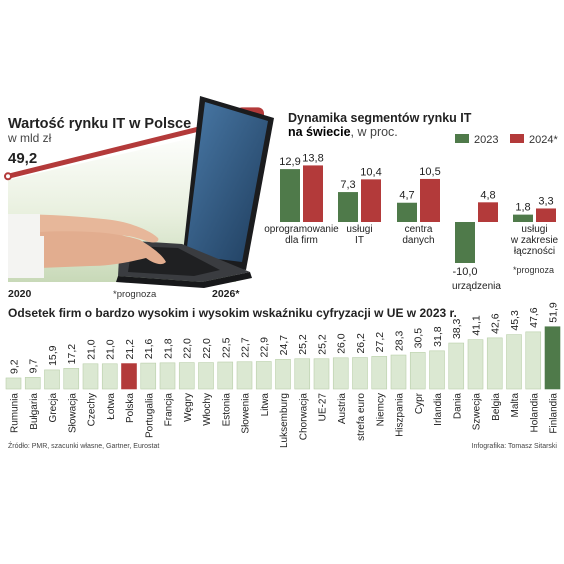 Image resolution: width=564 pixels, height=564 pixels. What do you see at coordinates (515, 446) in the screenshot?
I see `credit-note: Infografika: Tomasz Sitarski` at bounding box center [515, 446].